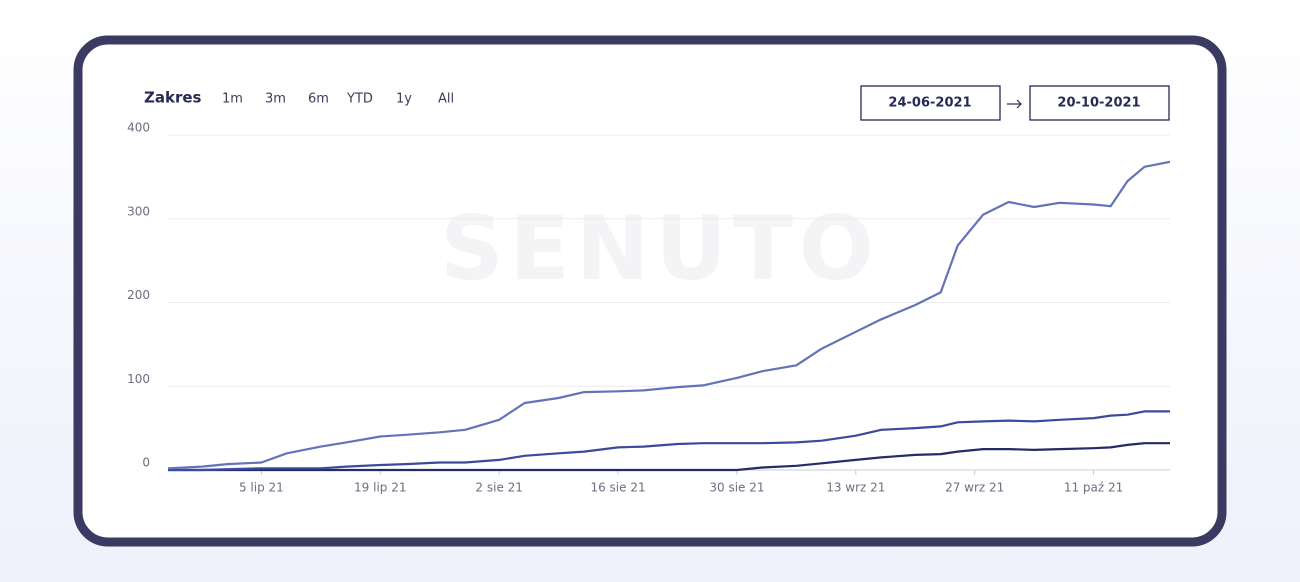 This screenshot has height=582, width=1300. I want to click on x-tick-label: 30 sie 21, so click(736, 488).